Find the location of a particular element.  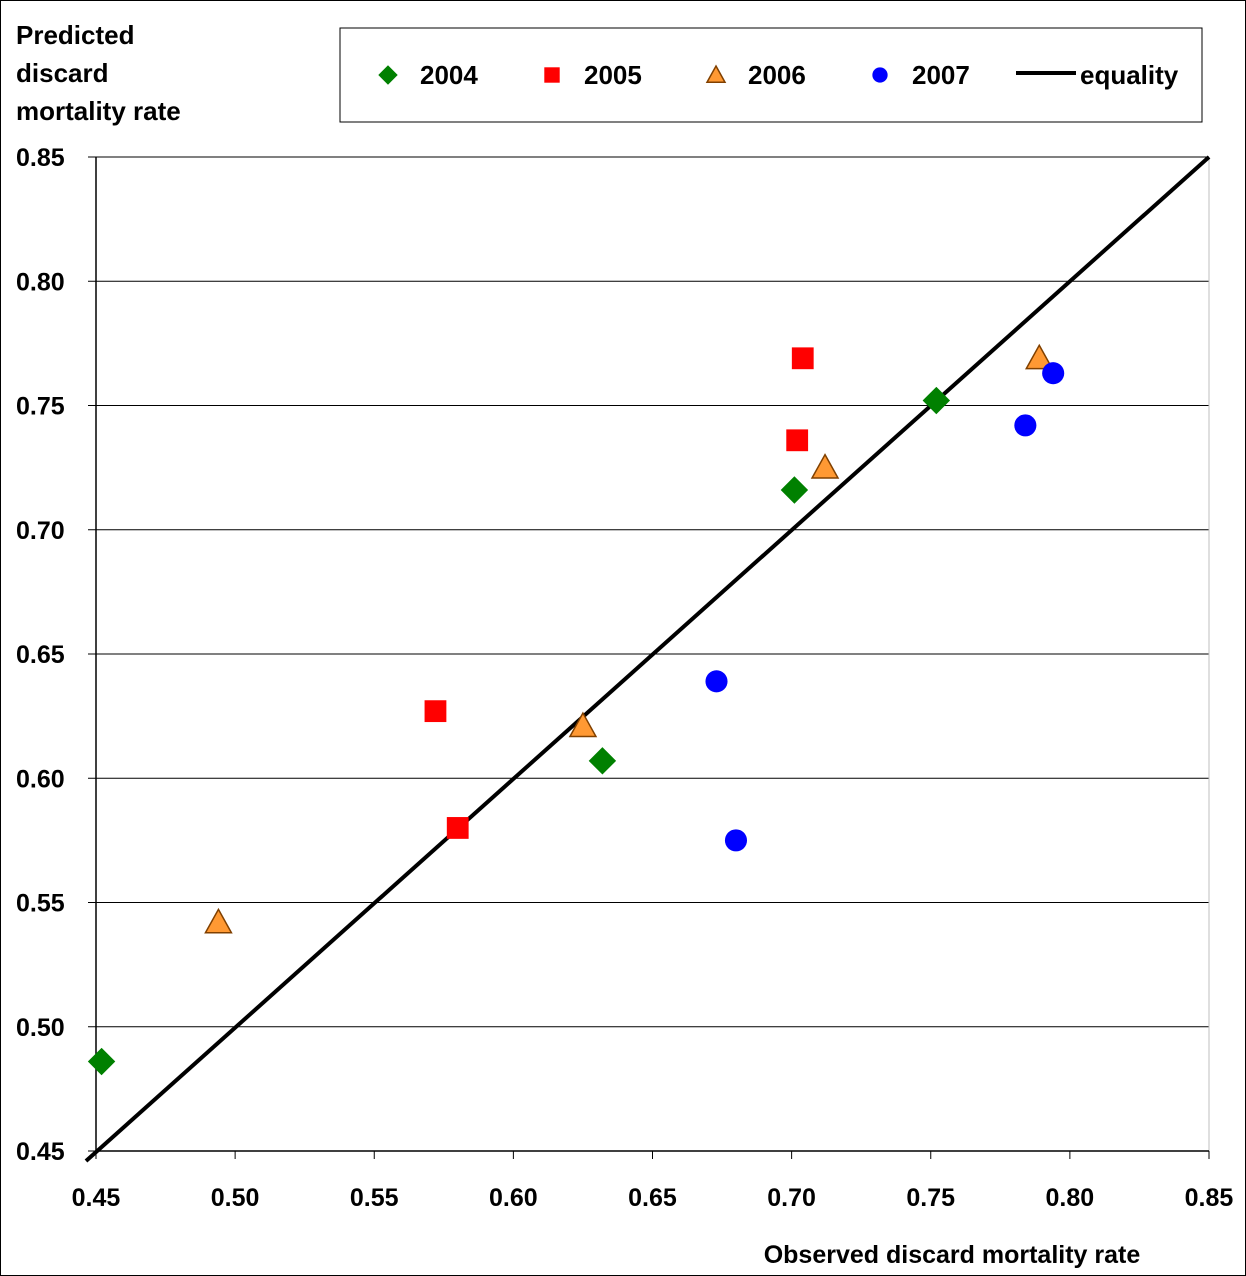

legend-label-2005: 2005 is located at coordinates (613, 75).